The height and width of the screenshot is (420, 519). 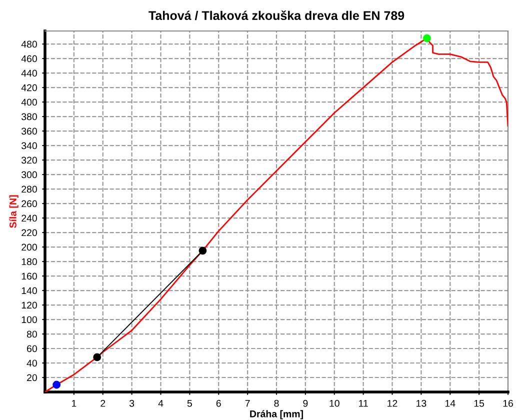 What do you see at coordinates (29, 320) in the screenshot?
I see `y-tick-label: 100` at bounding box center [29, 320].